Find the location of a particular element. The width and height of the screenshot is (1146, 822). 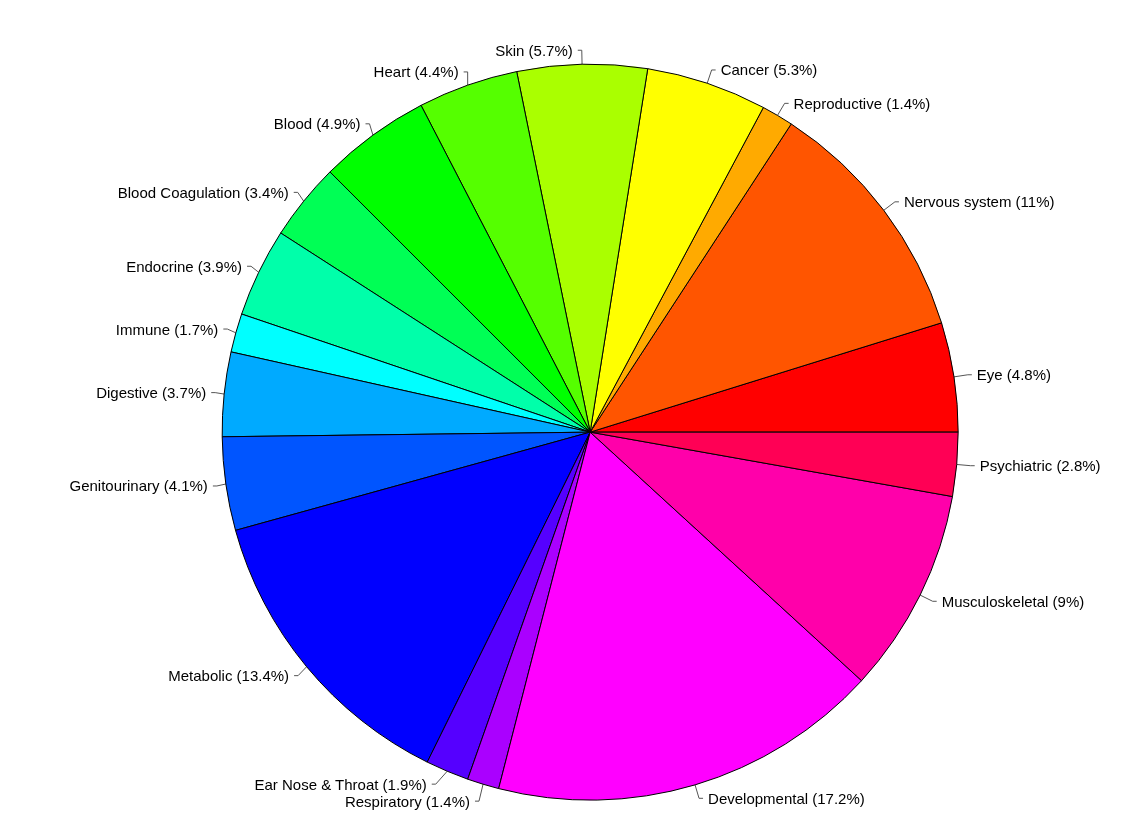

slice-label: Immune (1.7%) is located at coordinates (167, 329).